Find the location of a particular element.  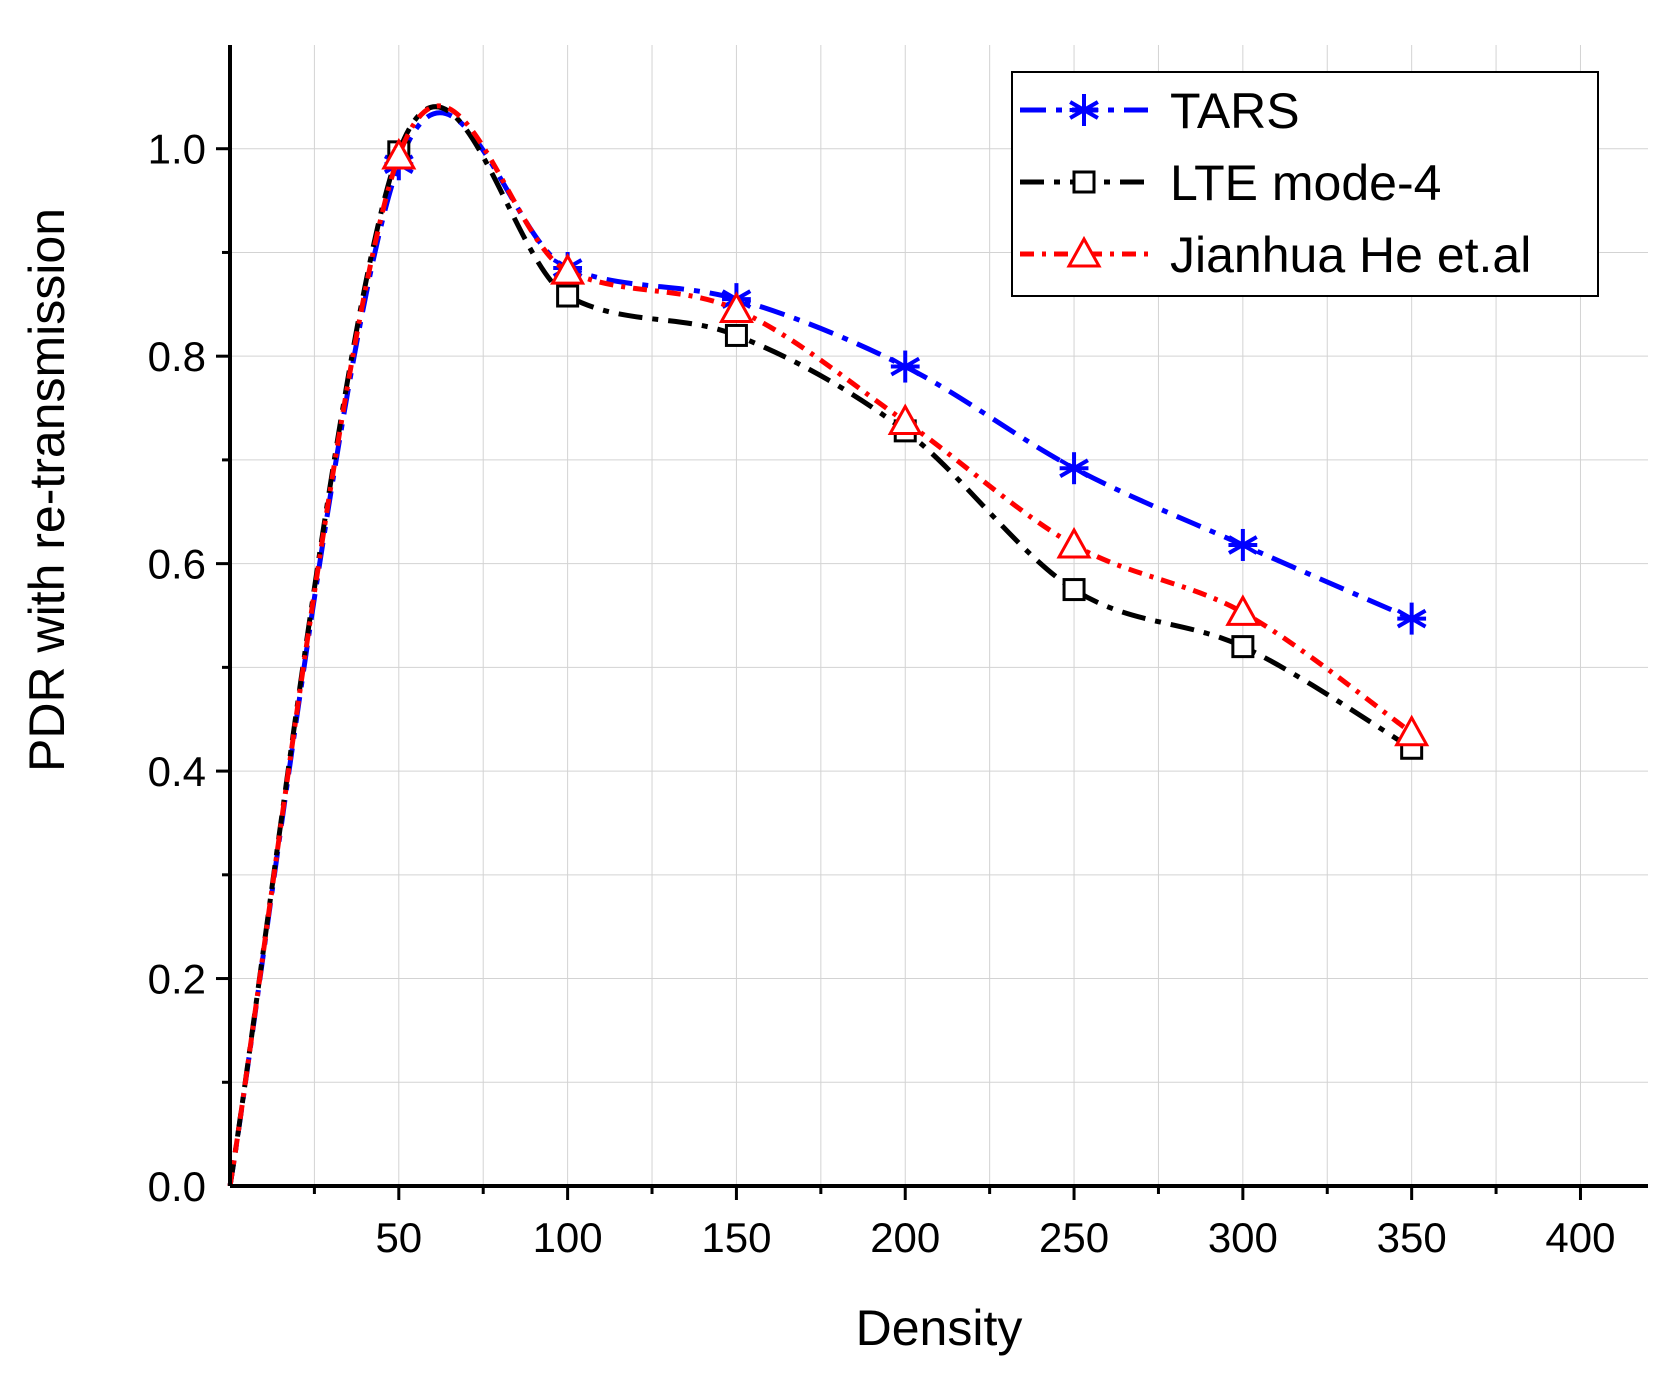

y-tick-label: 0.2 is located at coordinates (177, 979).